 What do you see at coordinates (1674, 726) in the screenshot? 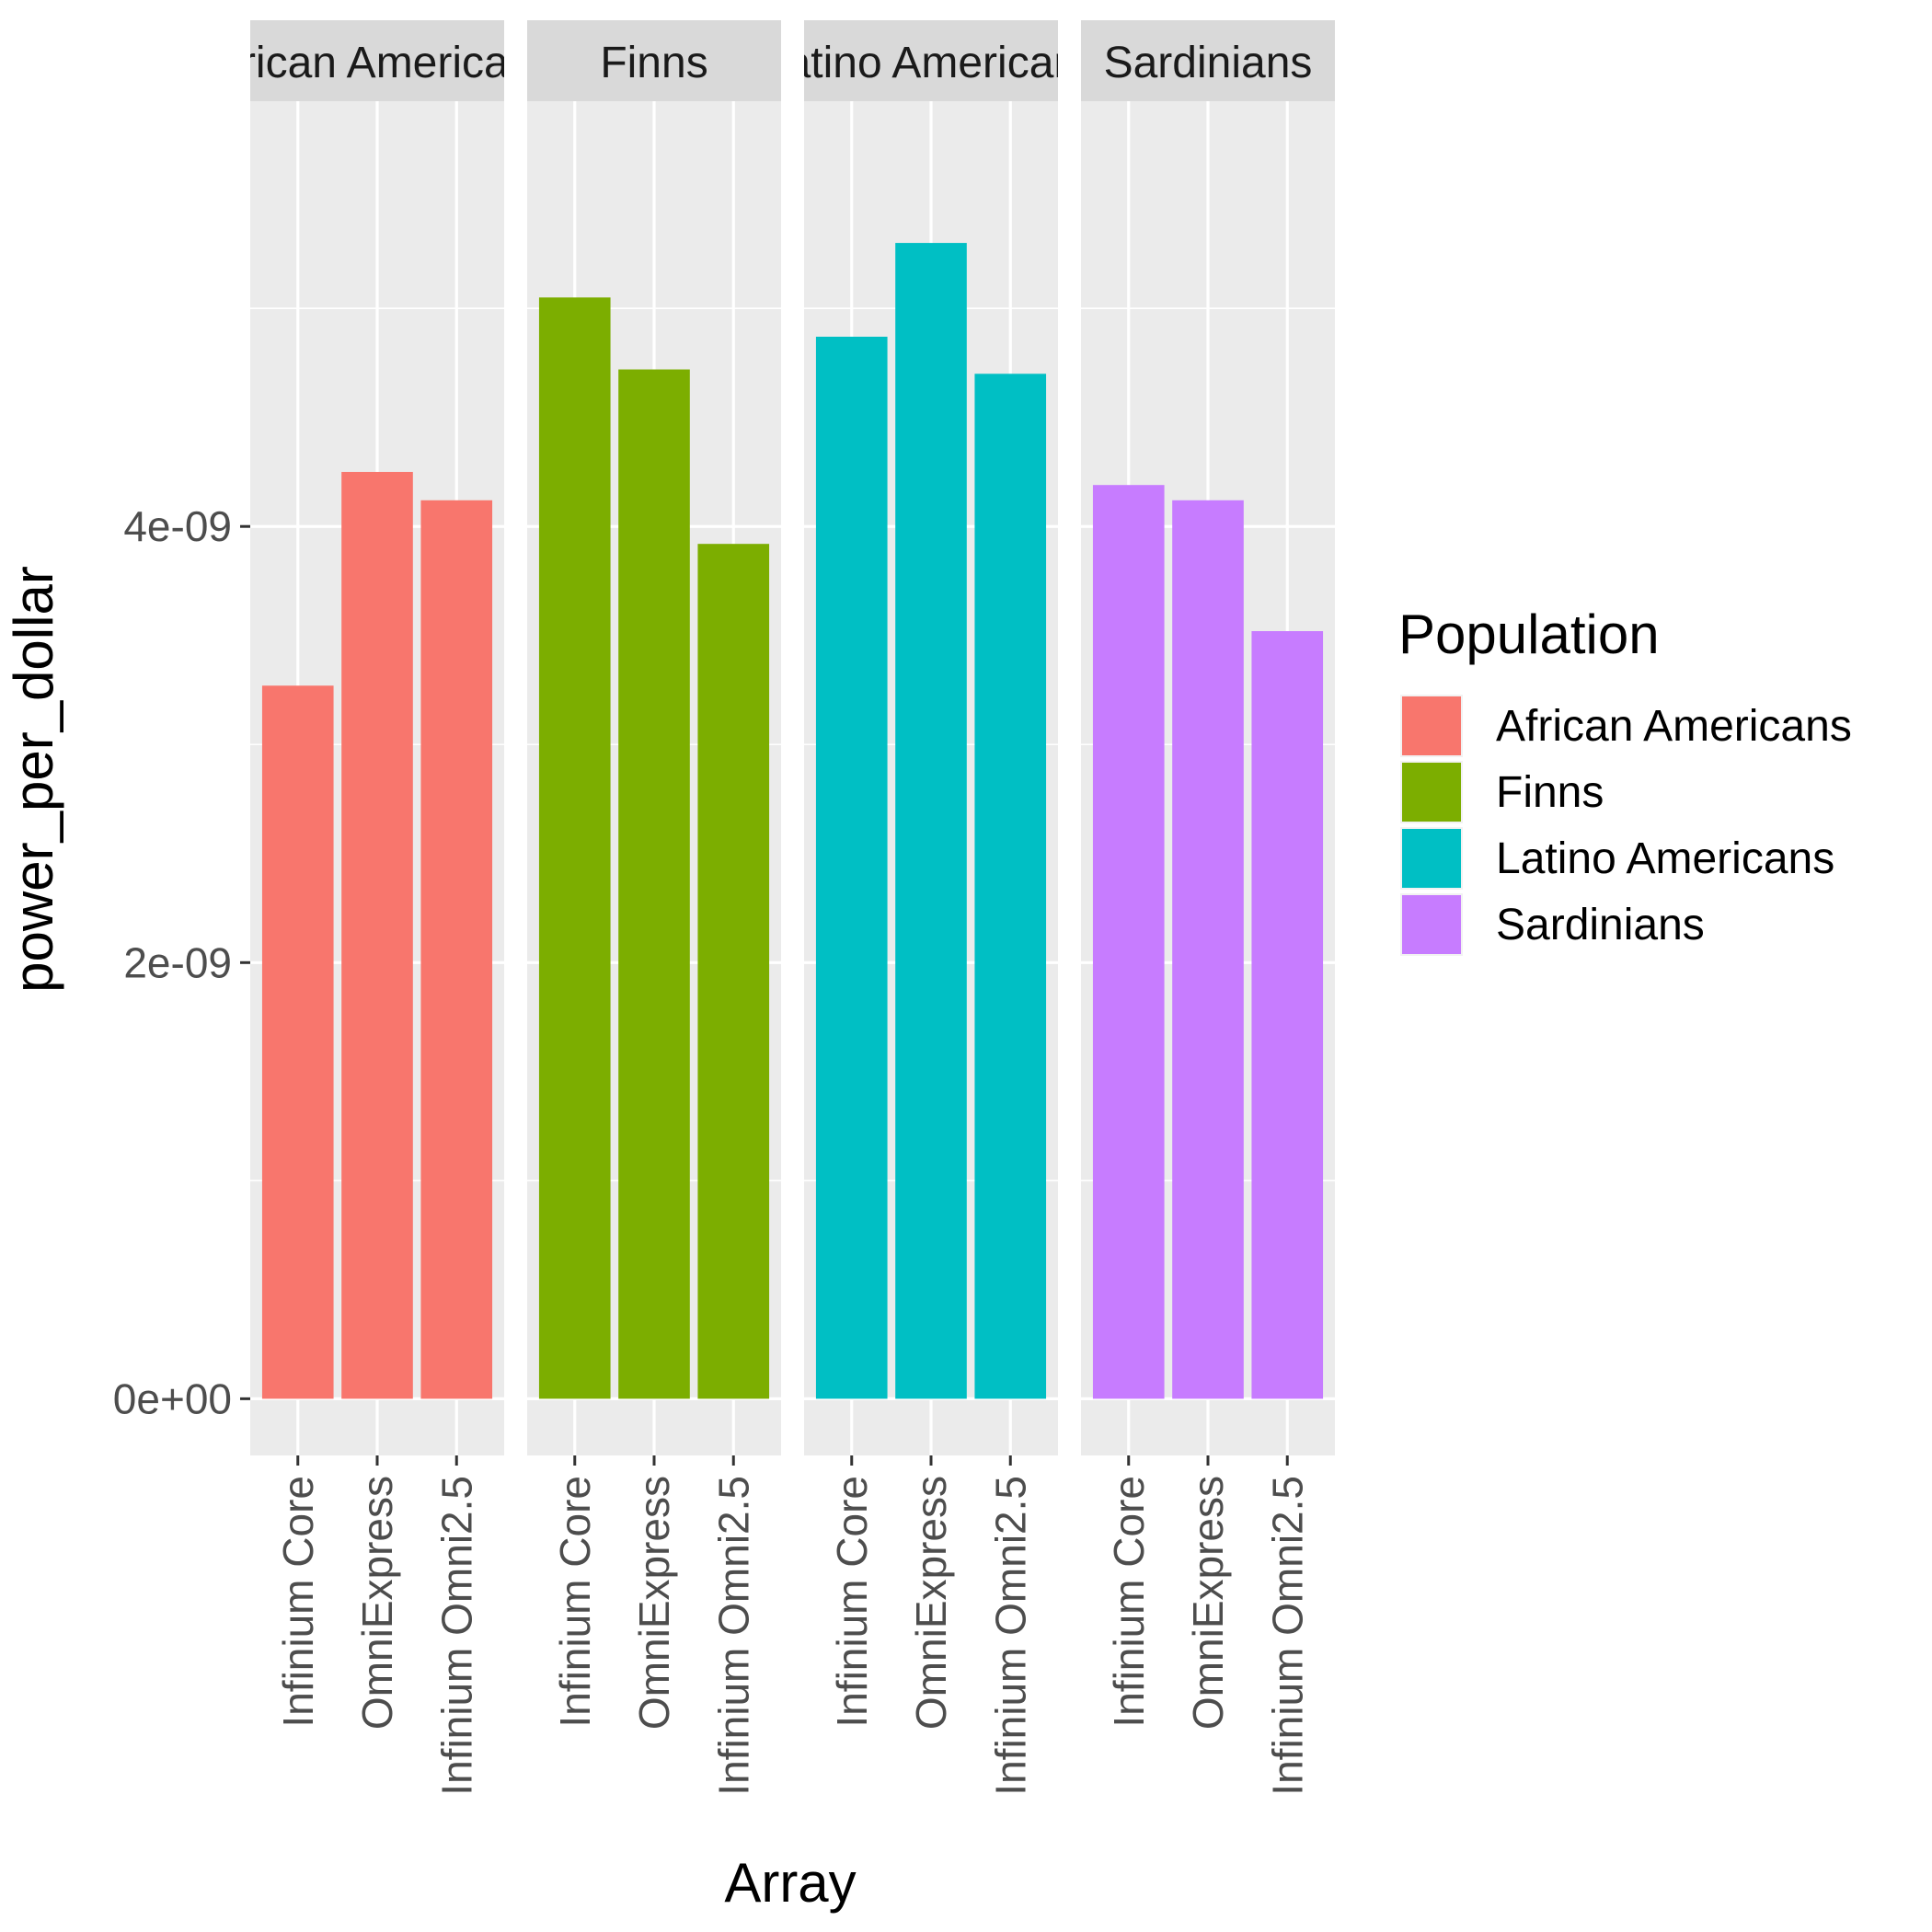
I see `legend-label: African Americans` at bounding box center [1674, 726].